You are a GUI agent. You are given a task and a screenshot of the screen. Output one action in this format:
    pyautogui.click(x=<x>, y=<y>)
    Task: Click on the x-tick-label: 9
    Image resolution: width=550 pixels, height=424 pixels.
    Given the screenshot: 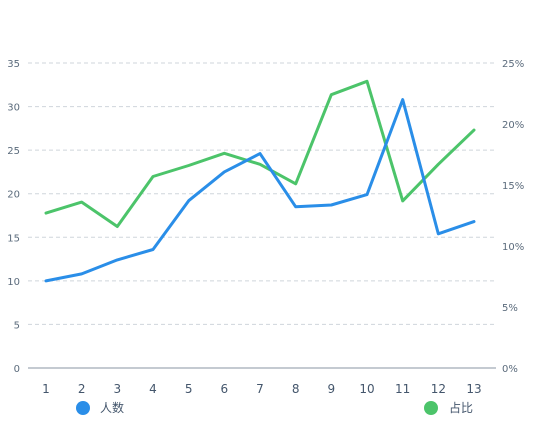 What is the action you would take?
    pyautogui.click(x=332, y=389)
    